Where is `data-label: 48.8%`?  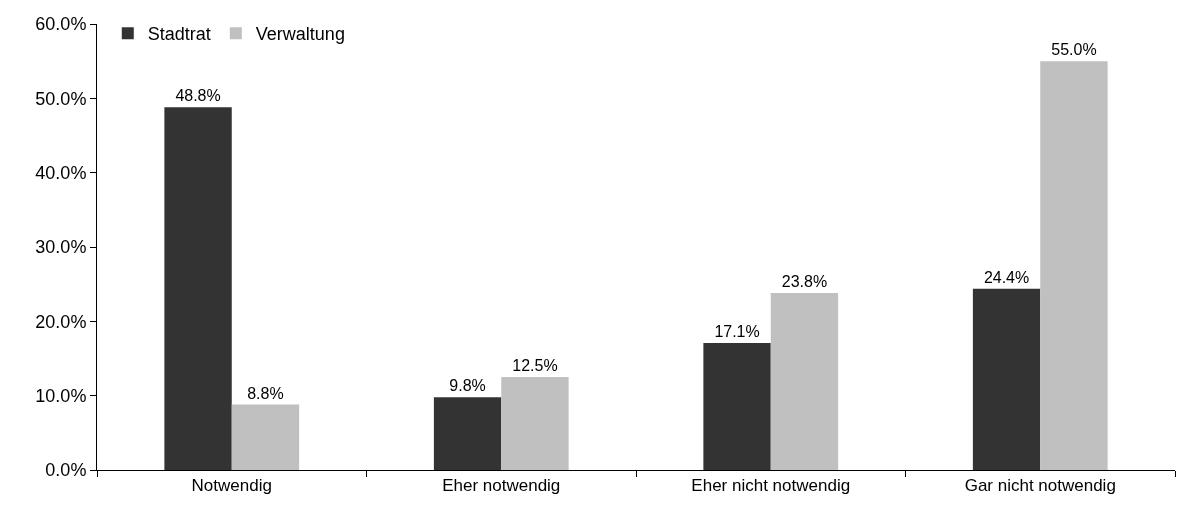 data-label: 48.8% is located at coordinates (198, 96).